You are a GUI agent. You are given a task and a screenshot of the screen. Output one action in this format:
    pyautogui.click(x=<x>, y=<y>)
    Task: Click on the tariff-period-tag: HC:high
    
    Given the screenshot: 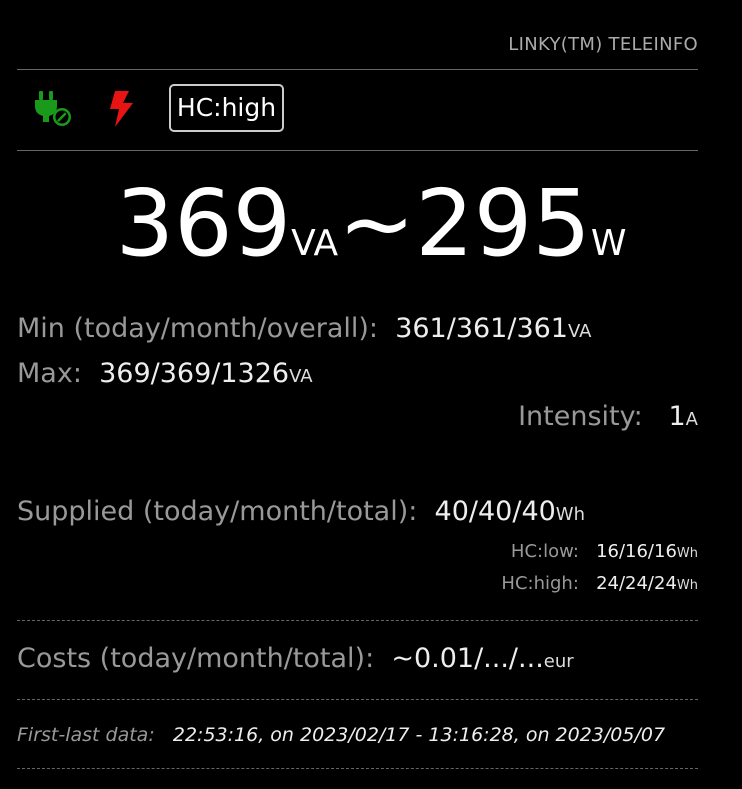 What is the action you would take?
    pyautogui.click(x=226, y=108)
    